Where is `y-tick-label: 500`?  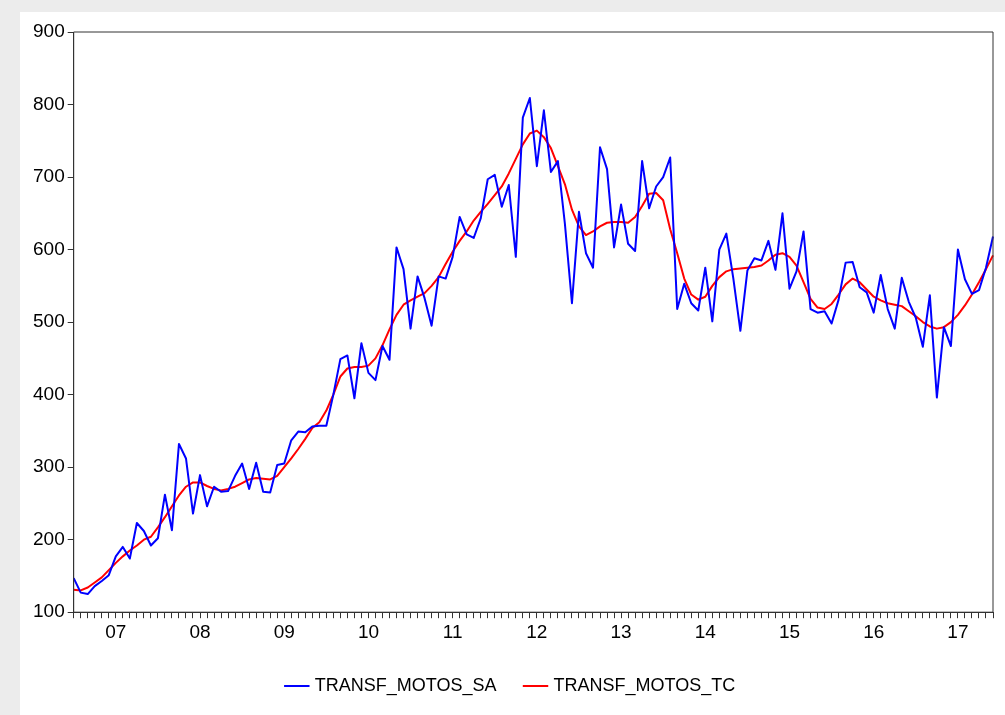
y-tick-label: 500 is located at coordinates (49, 321).